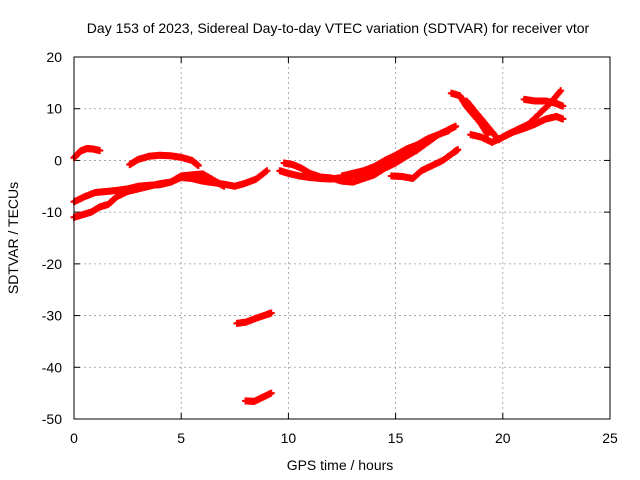 The height and width of the screenshot is (480, 640). What do you see at coordinates (58, 160) in the screenshot?
I see `y-tick-label: 0` at bounding box center [58, 160].